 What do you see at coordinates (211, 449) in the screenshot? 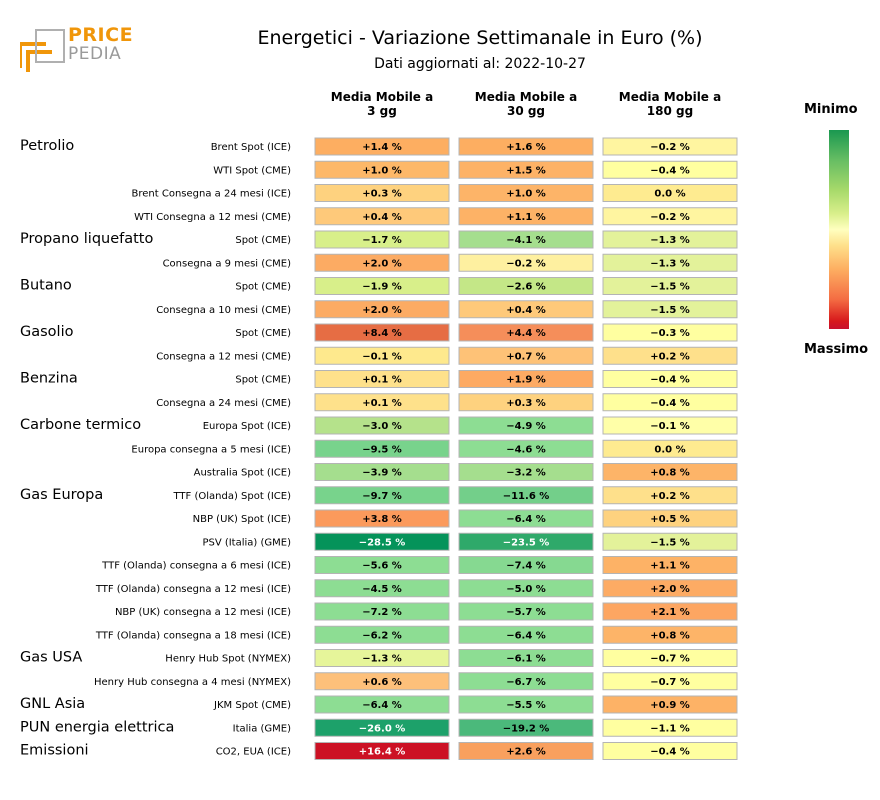
I see `row-label: Europa consegna a 5 mesi (ICE)` at bounding box center [211, 449].